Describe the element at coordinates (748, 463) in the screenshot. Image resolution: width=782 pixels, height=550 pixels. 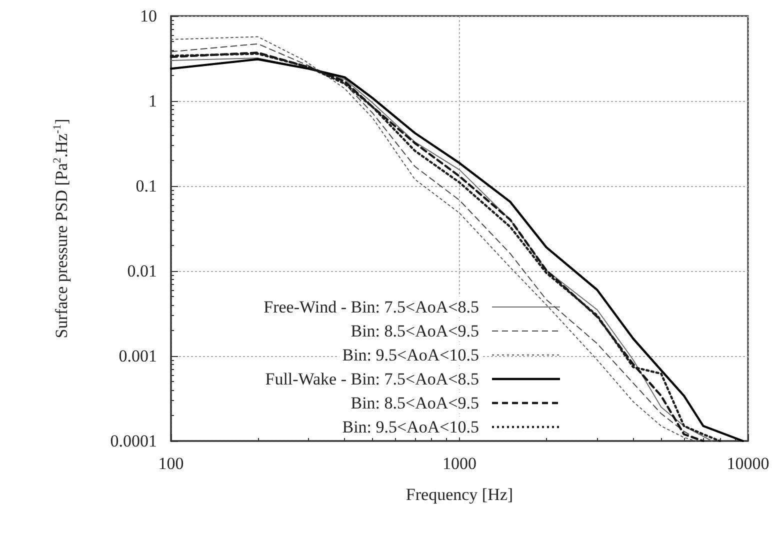
I see `x-tick-label: 10000` at that location.